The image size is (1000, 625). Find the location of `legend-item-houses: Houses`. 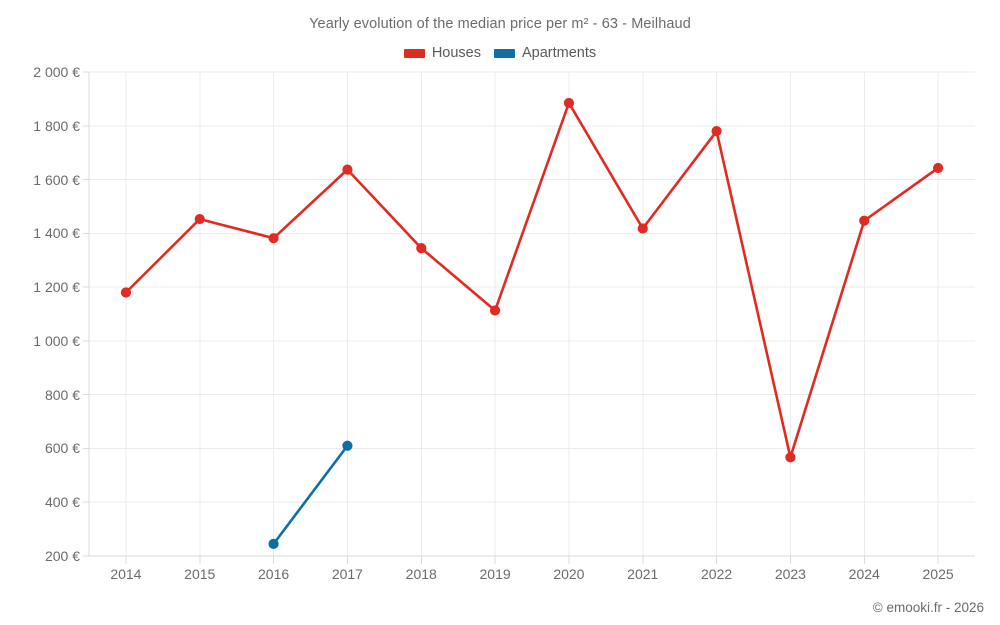

legend-item-houses: Houses is located at coordinates (442, 53).